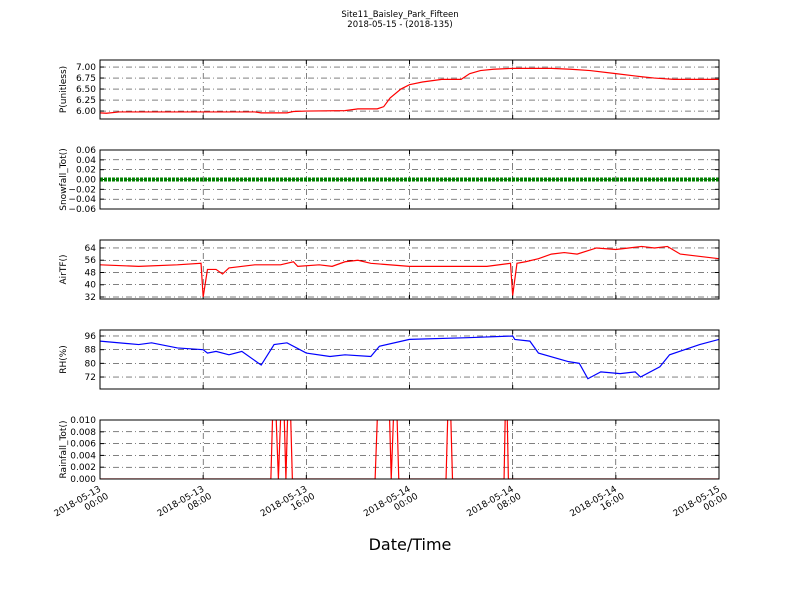 The width and height of the screenshot is (800, 600). What do you see at coordinates (288, 505) in the screenshot?
I see `x-tick-label: 2018-05-1316:00` at bounding box center [288, 505].